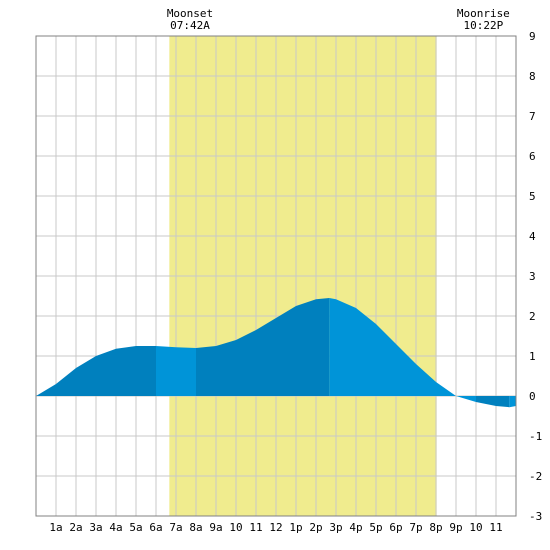  What do you see at coordinates (532, 316) in the screenshot?
I see `y-tick-label: 2` at bounding box center [532, 316].